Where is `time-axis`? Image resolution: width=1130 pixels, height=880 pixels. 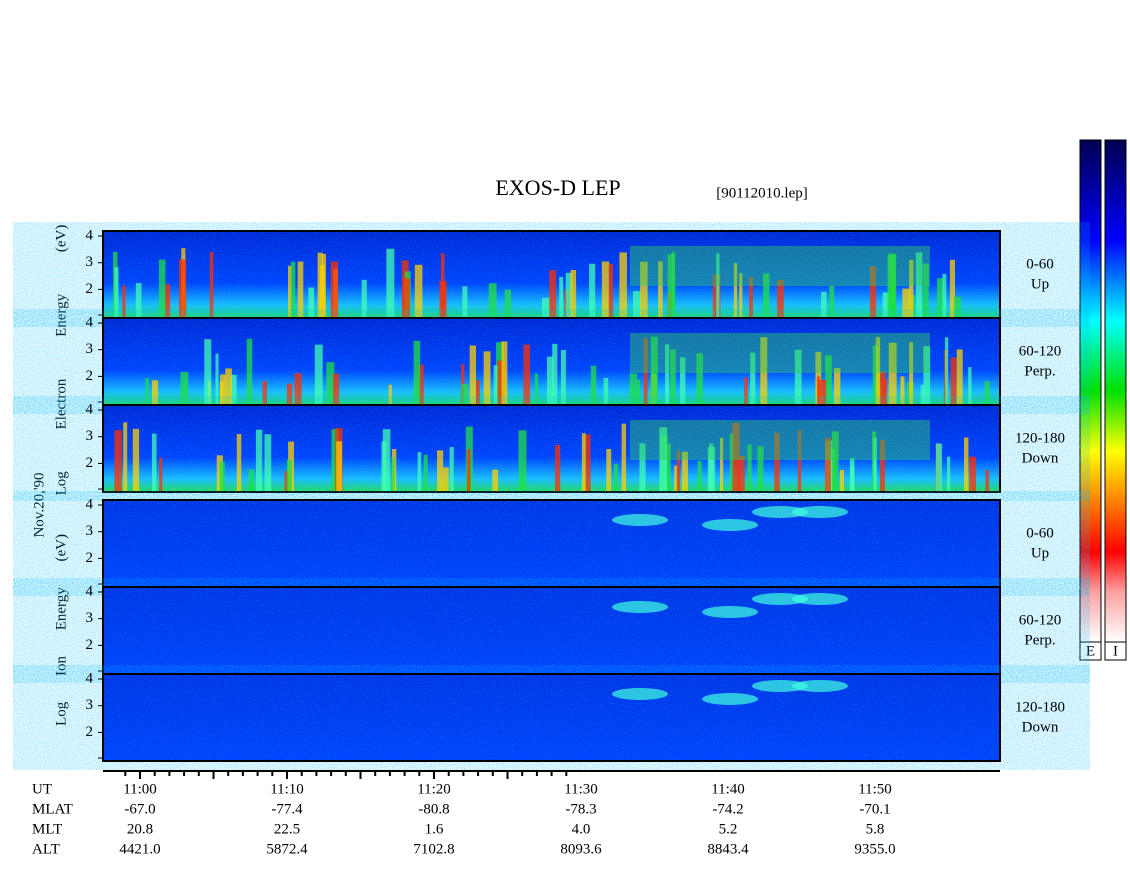 time-axis is located at coordinates (551, 774).